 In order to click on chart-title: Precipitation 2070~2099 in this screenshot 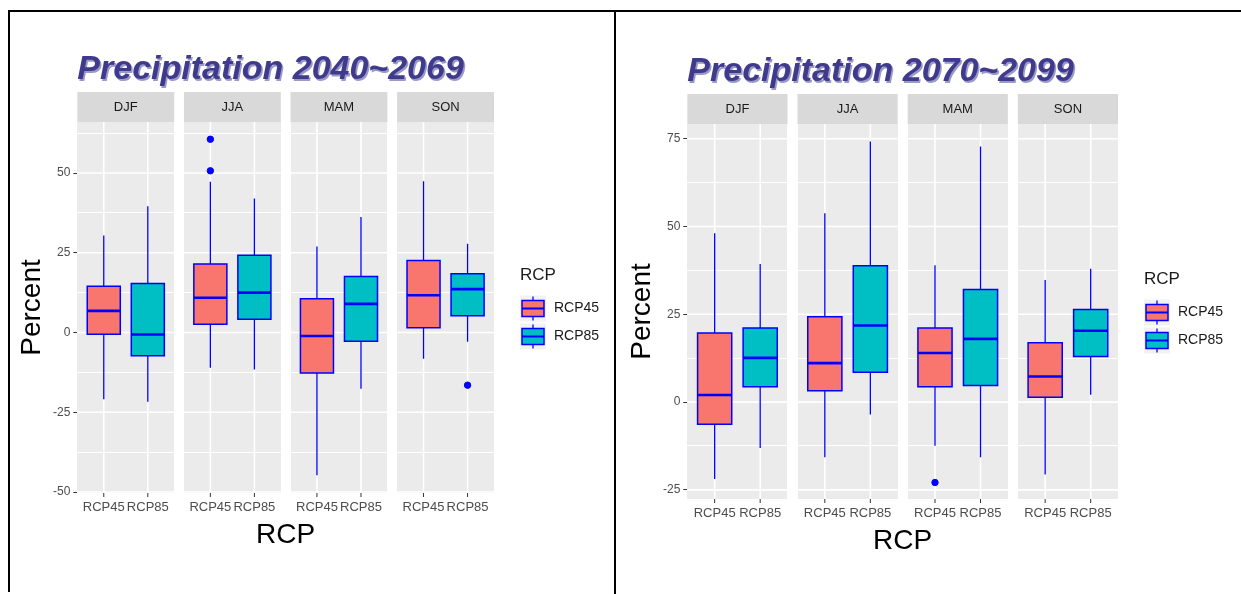, I will do `click(880, 69)`.